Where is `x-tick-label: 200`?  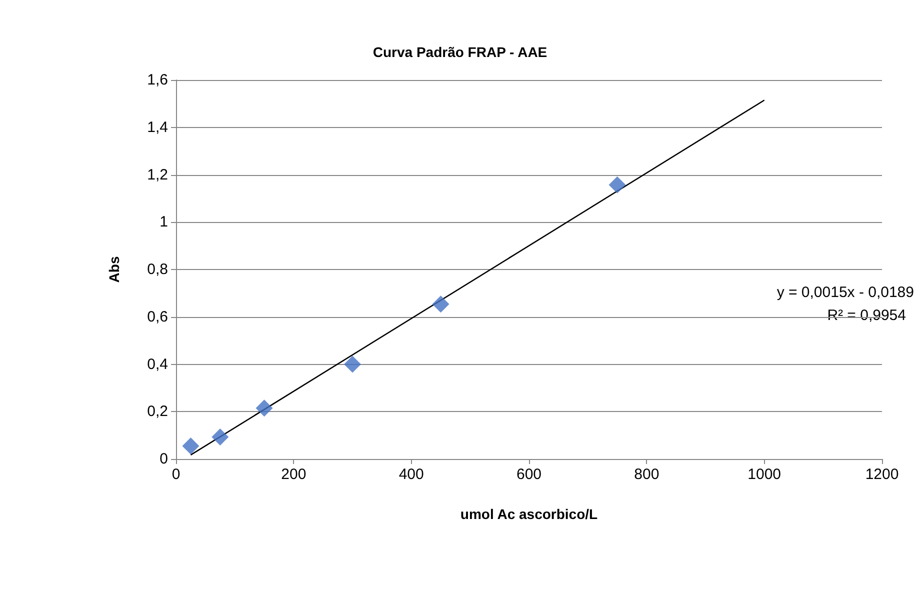
x-tick-label: 200 is located at coordinates (293, 474).